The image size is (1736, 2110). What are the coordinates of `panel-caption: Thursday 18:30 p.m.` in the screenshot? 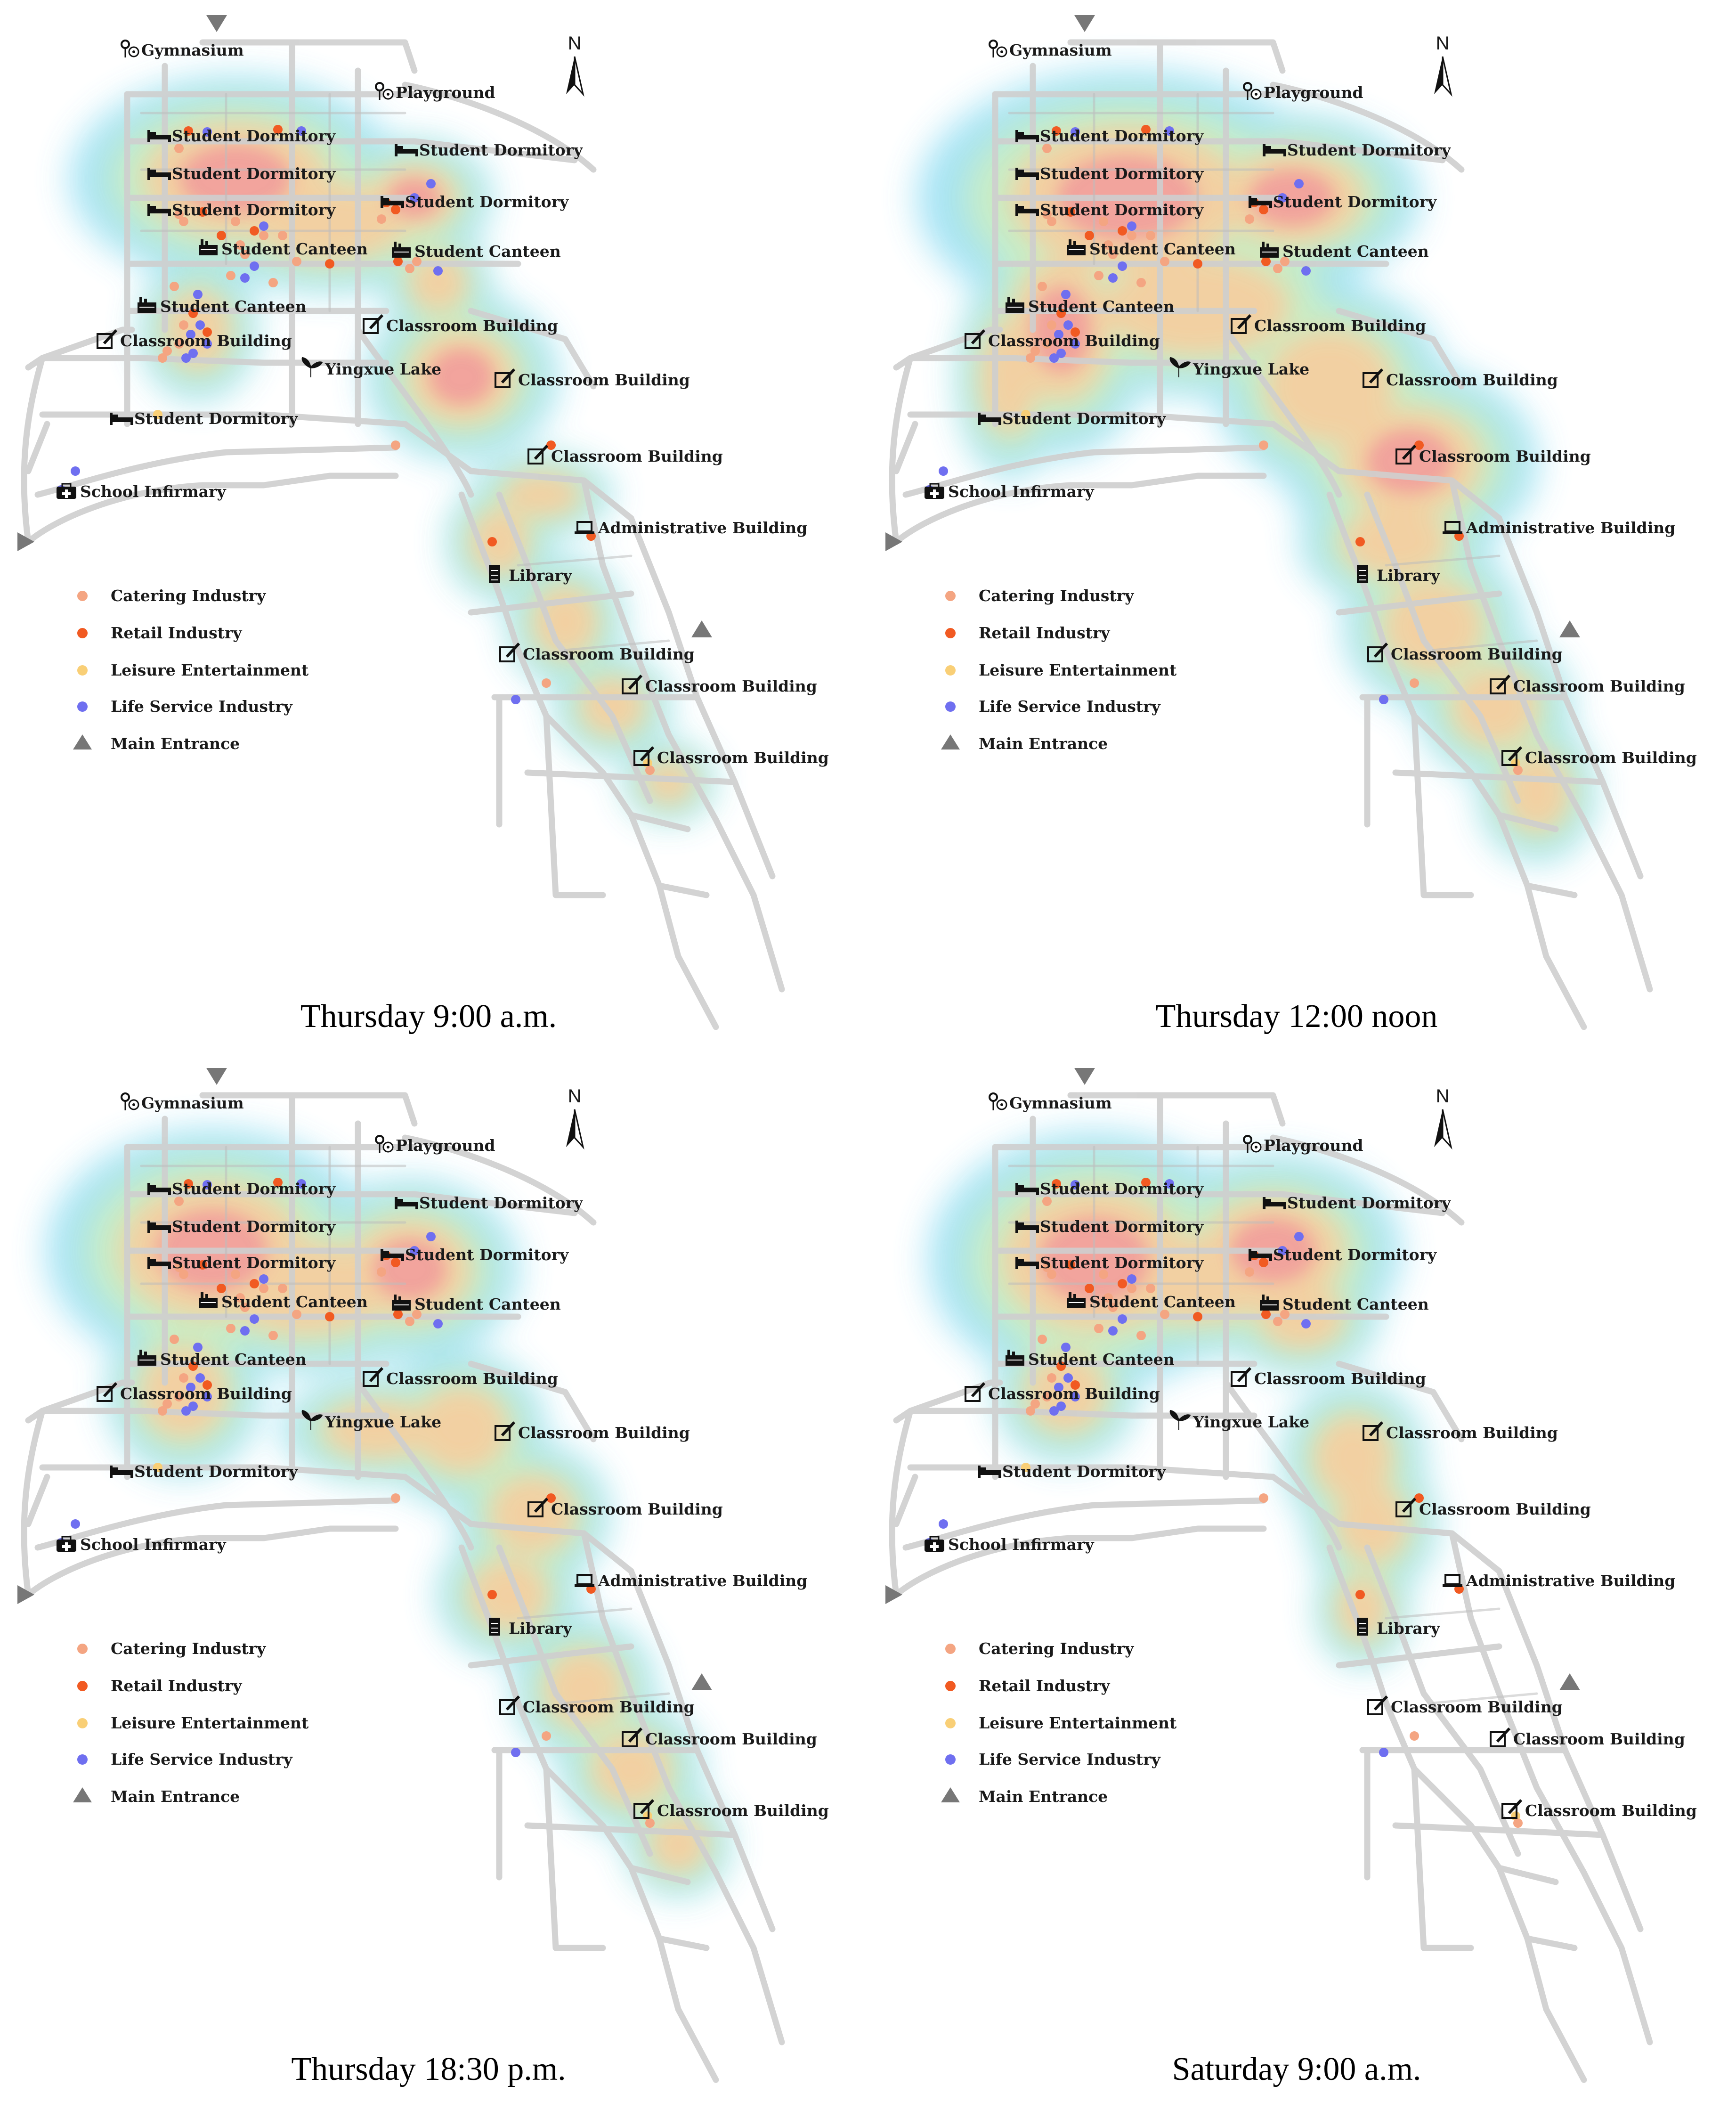 It's located at (428, 2069).